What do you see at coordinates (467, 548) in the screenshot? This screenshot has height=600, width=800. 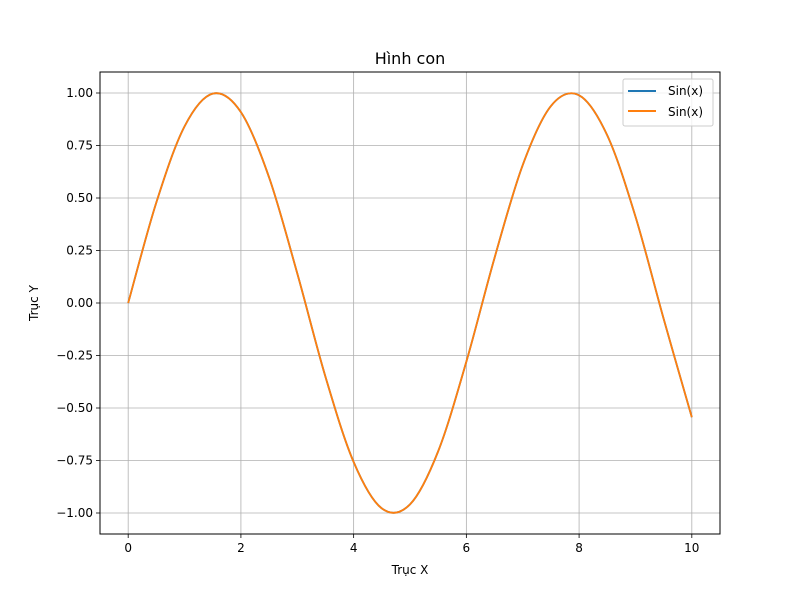 I see `x-tick-label: 6` at bounding box center [467, 548].